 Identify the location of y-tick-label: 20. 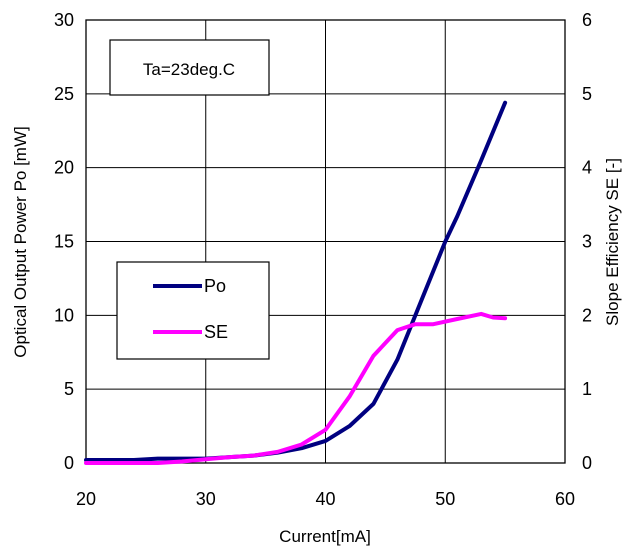
(64, 168).